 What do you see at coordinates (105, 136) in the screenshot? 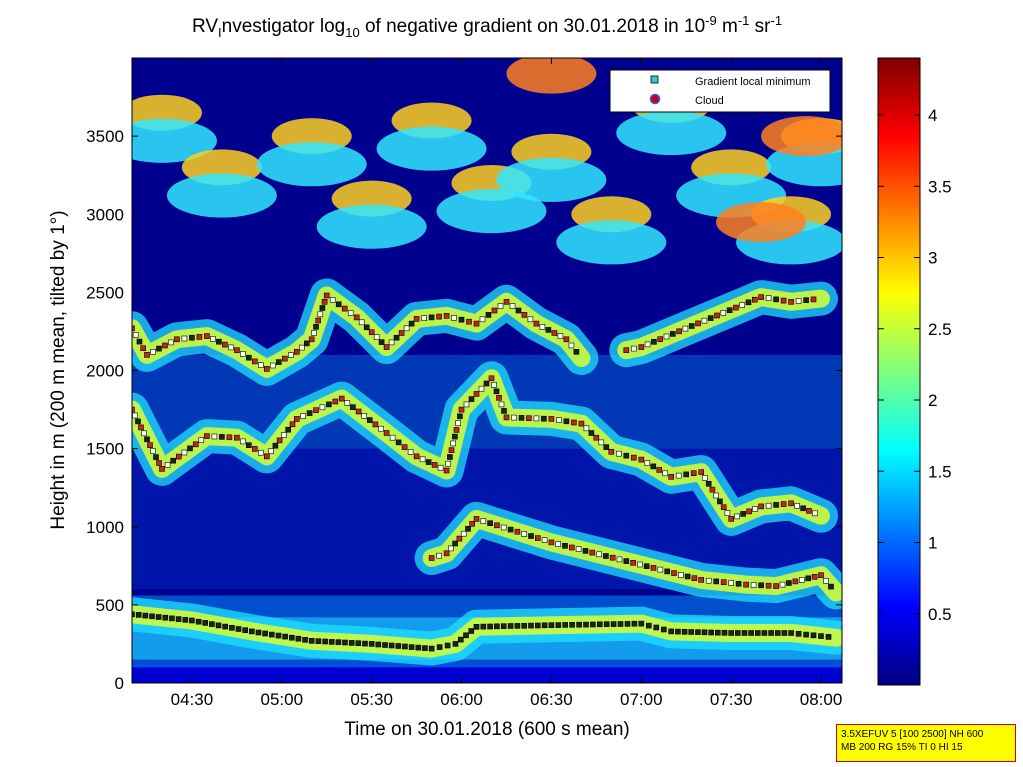
I see `y-tick-label: 3500` at bounding box center [105, 136].